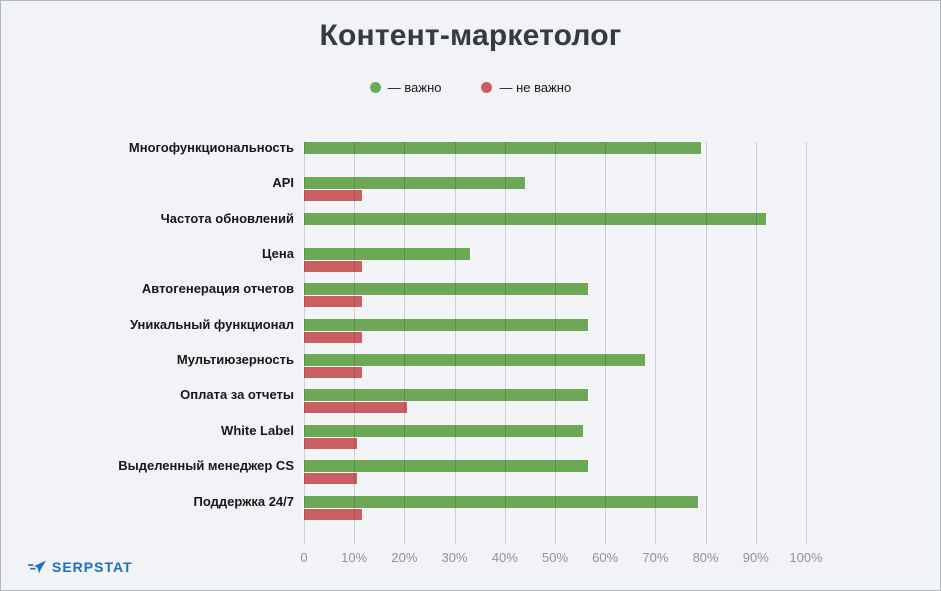 The width and height of the screenshot is (941, 591). What do you see at coordinates (237, 395) in the screenshot?
I see `category-label: Оплата за отчеты` at bounding box center [237, 395].